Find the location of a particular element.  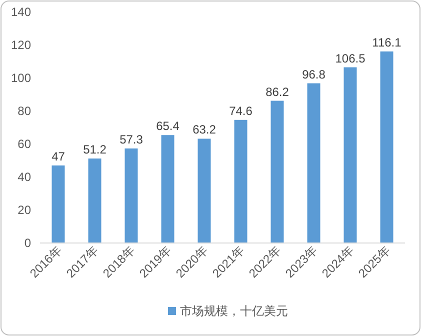

data-label: 96.8 is located at coordinates (314, 74).